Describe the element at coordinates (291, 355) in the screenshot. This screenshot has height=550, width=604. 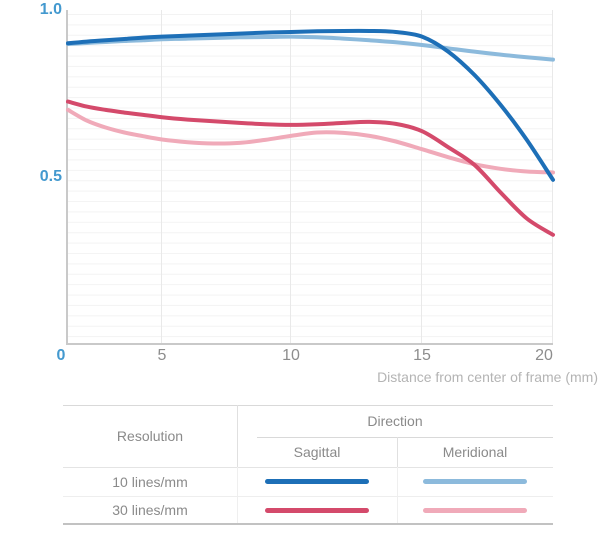
I see `x-tick-label: 10` at that location.